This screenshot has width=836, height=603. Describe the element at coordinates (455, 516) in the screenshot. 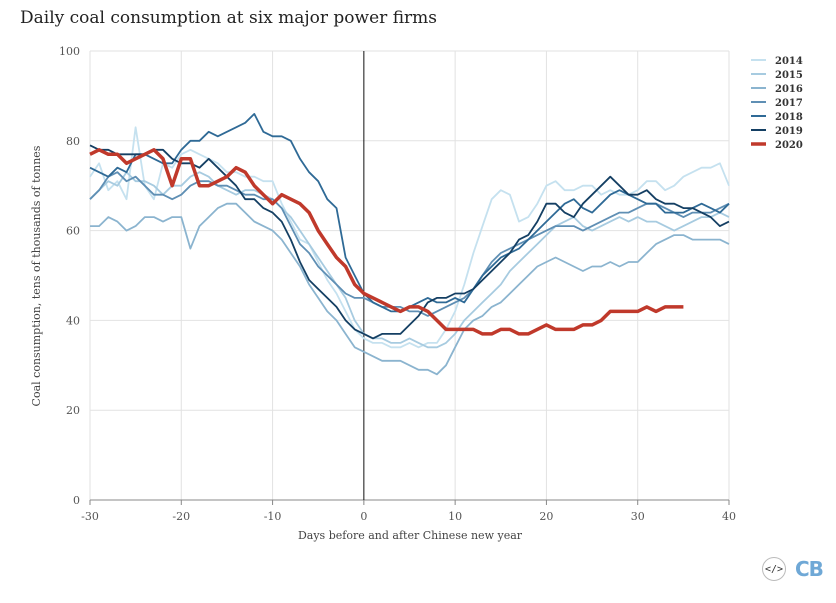

I see `x-tick-label: 10` at that location.